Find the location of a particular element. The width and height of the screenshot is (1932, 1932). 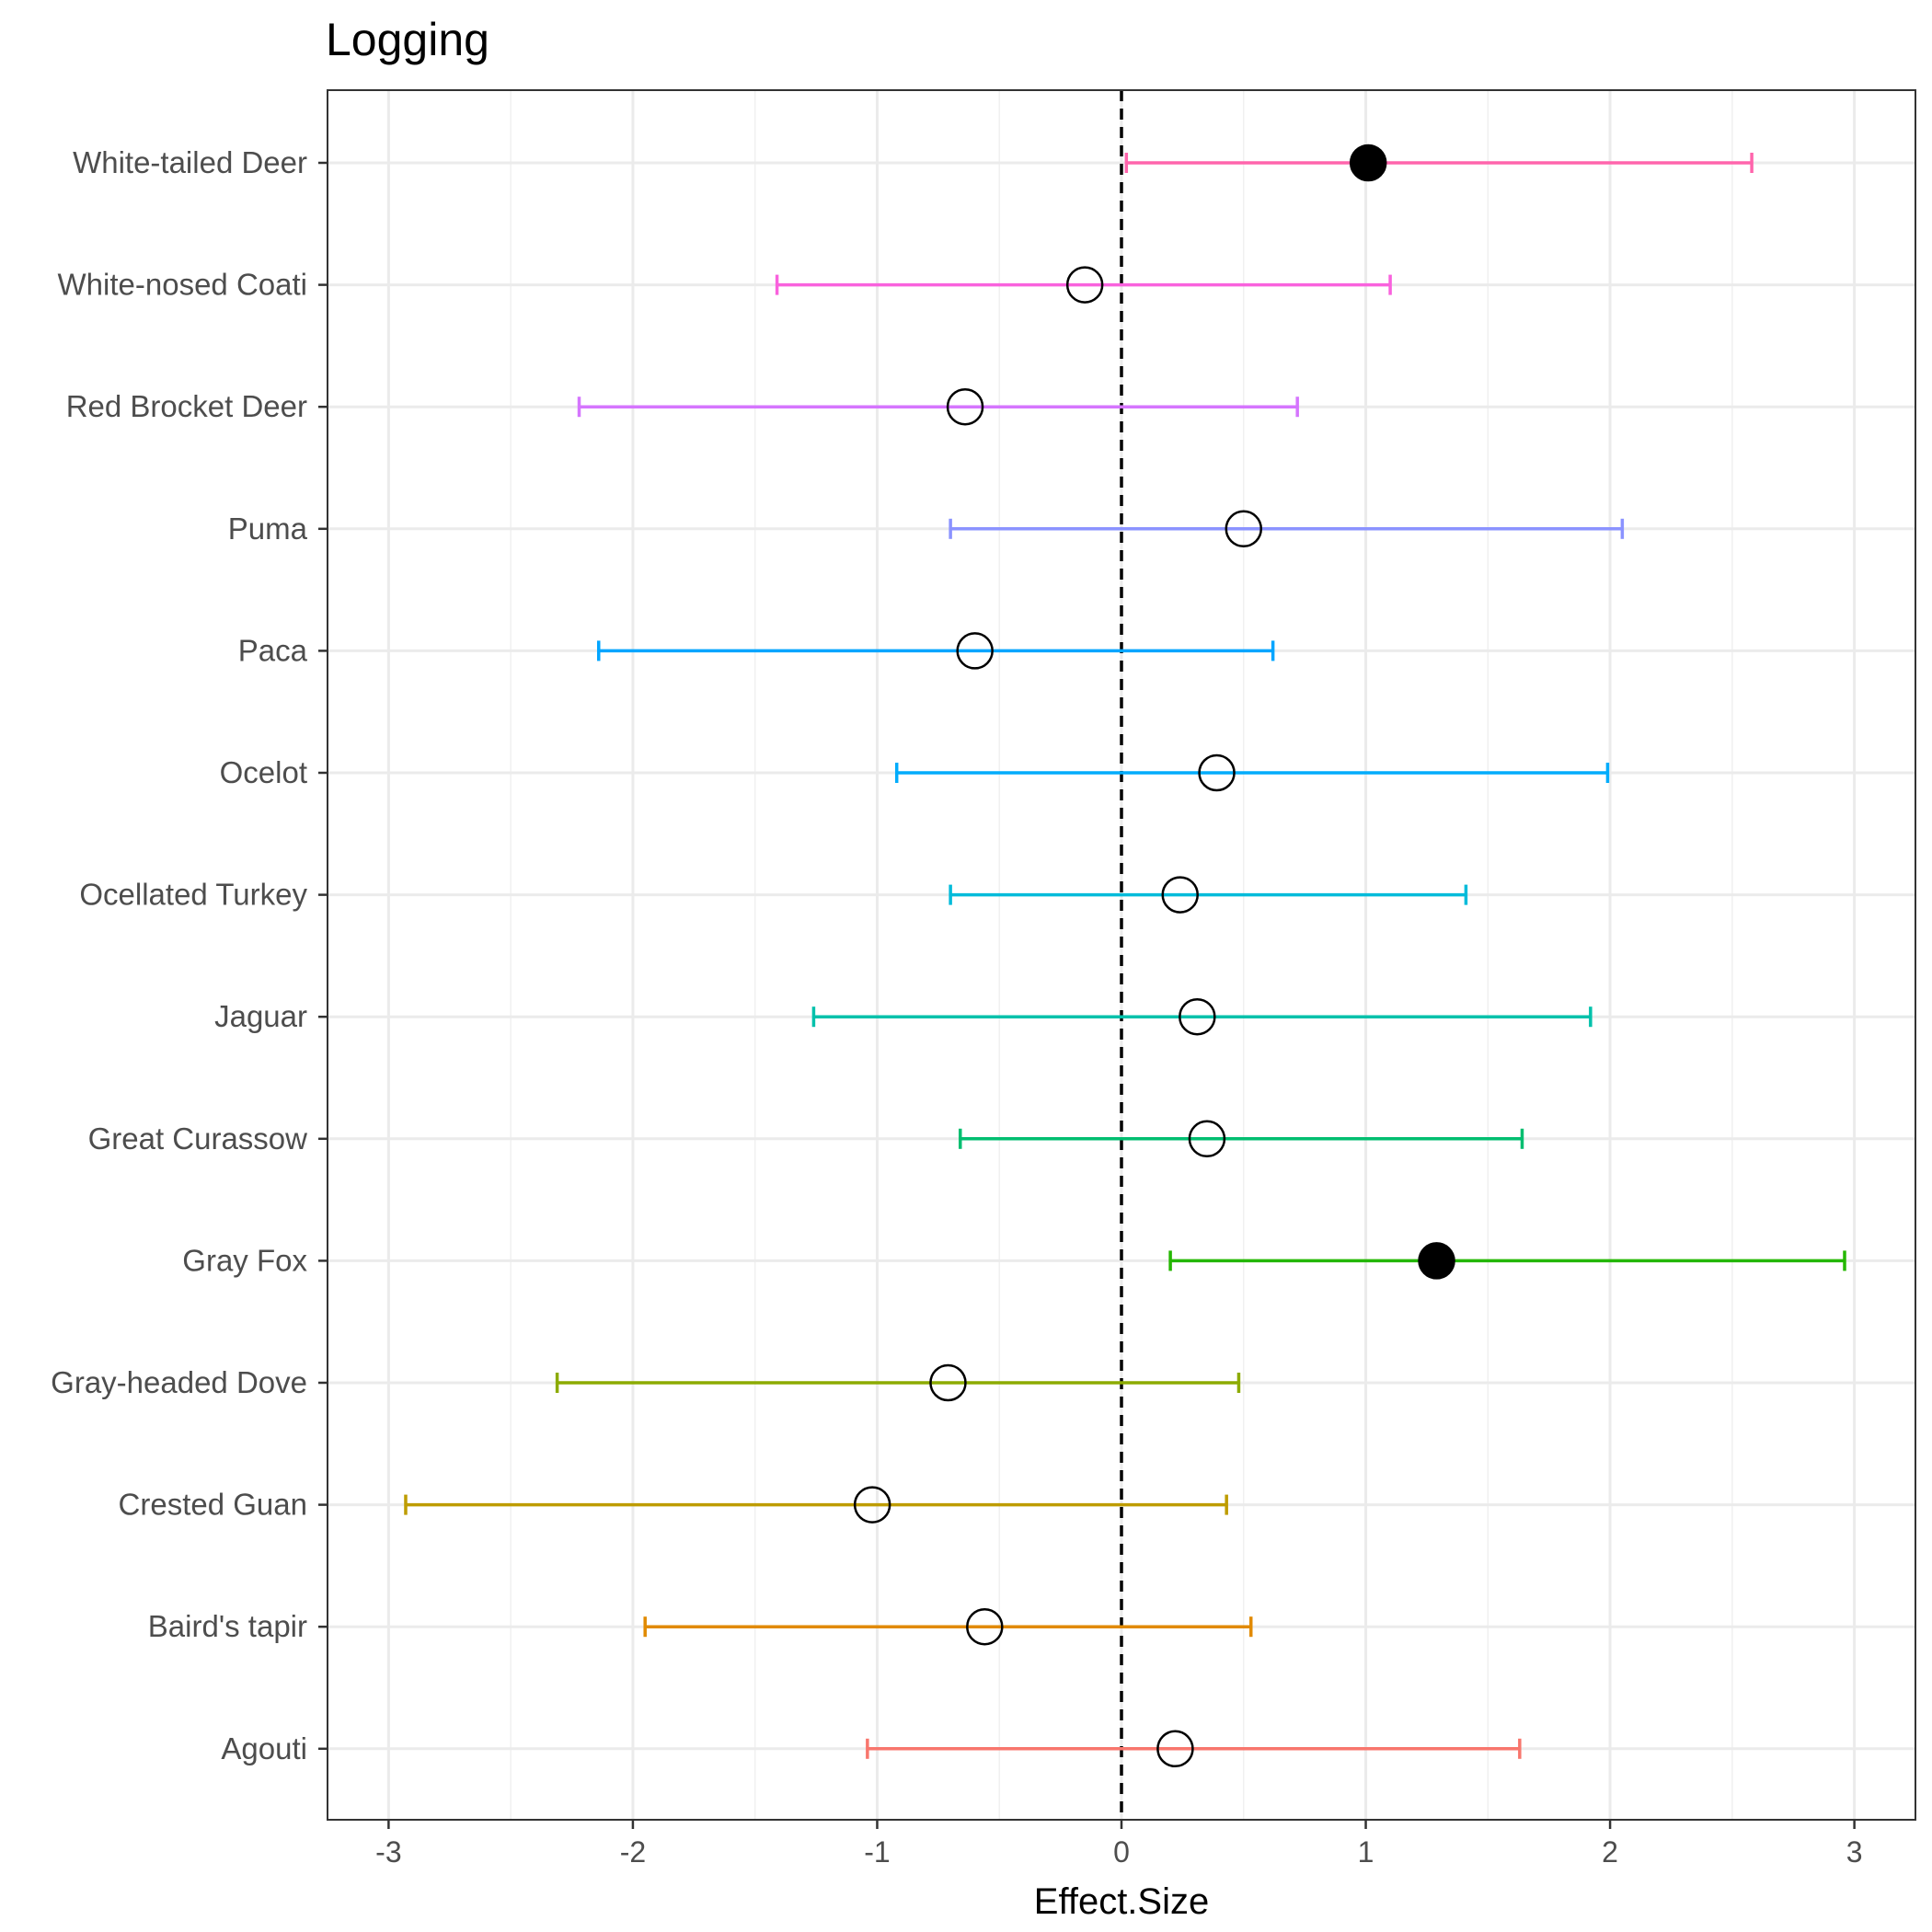

y-tick-label: Baird's tapir is located at coordinates (227, 1626).